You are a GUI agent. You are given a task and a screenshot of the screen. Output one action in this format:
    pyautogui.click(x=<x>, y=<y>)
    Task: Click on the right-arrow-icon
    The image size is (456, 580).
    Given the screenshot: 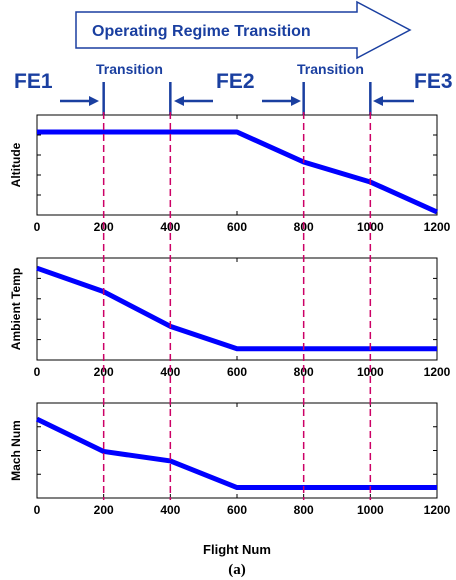 What is the action you would take?
    pyautogui.click(x=243, y=30)
    